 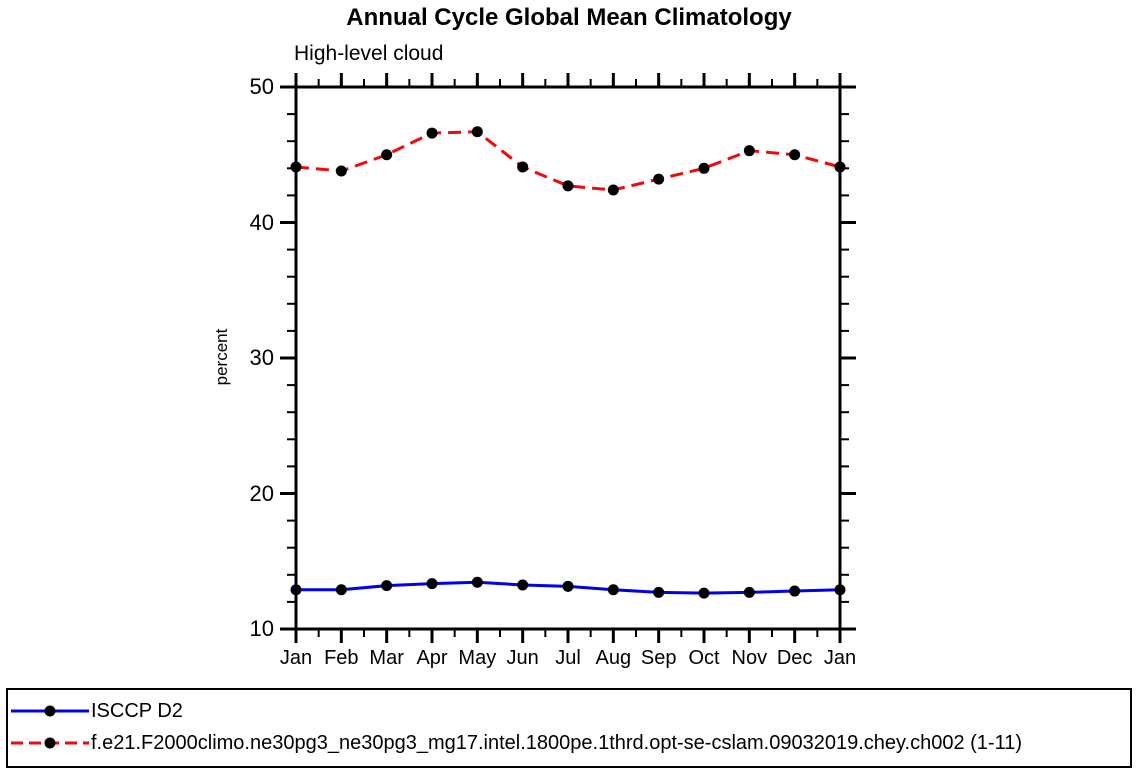 I want to click on y-tick-label-50: 50, so click(x=261, y=86).